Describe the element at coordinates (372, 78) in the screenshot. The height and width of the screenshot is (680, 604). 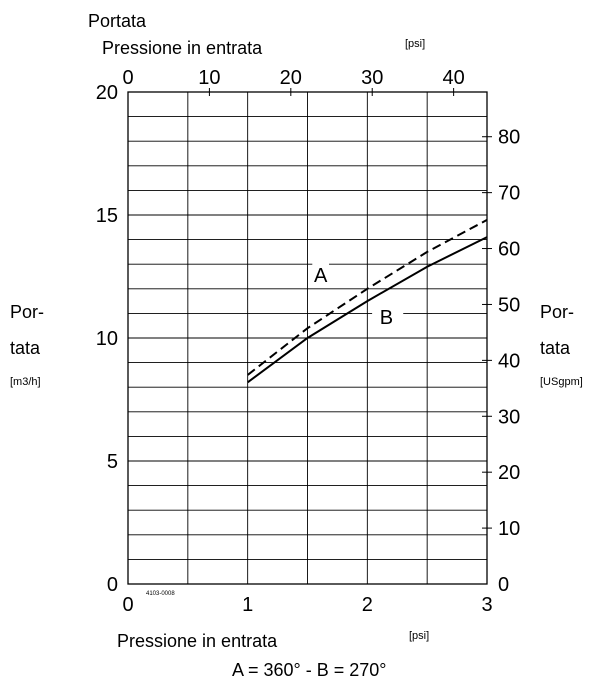
I see `top-tick-label: 30` at that location.